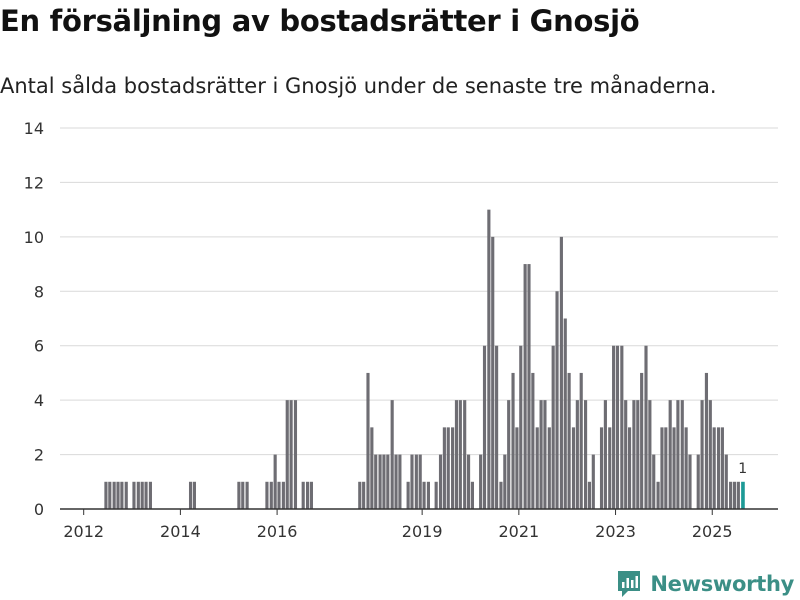  Describe the element at coordinates (83, 531) in the screenshot. I see `x-tick-label: 2012` at that location.